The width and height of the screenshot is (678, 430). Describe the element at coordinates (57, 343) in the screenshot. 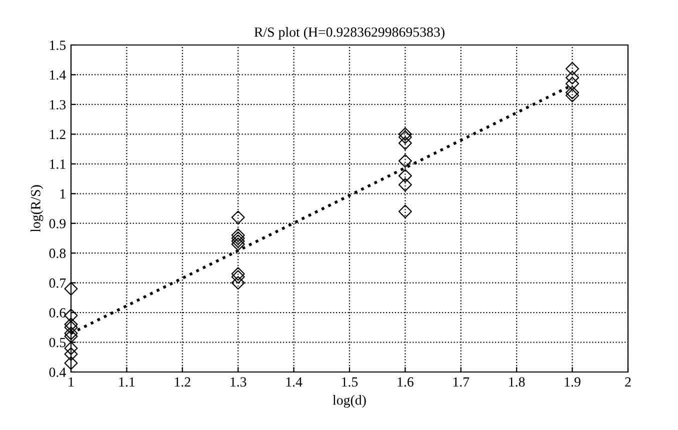

I see `y-tick-label: 0.5` at that location.